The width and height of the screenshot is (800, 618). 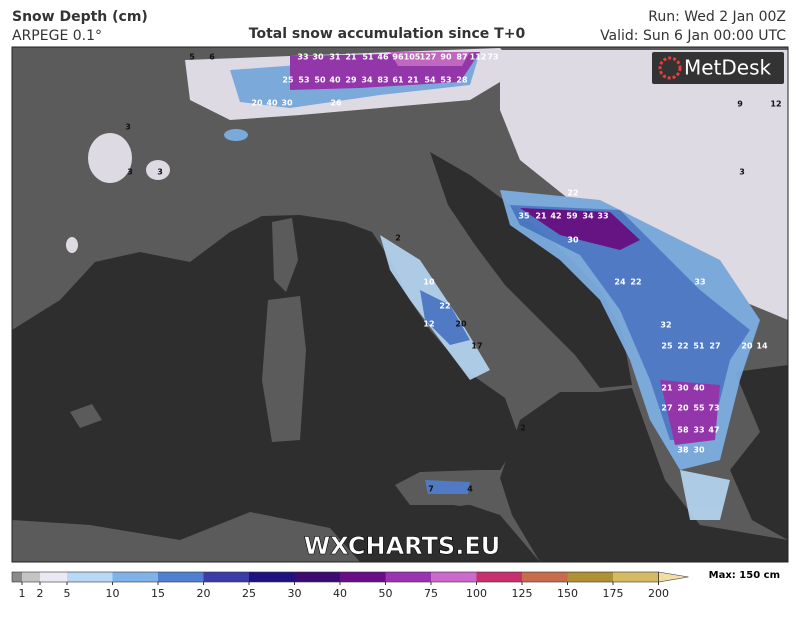 I want to click on africa, so click(x=186, y=537).